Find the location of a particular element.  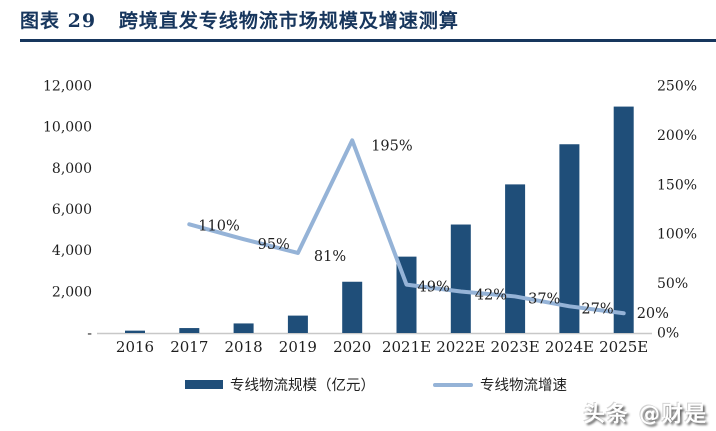

growth-label-2017: 110% is located at coordinates (218, 226).